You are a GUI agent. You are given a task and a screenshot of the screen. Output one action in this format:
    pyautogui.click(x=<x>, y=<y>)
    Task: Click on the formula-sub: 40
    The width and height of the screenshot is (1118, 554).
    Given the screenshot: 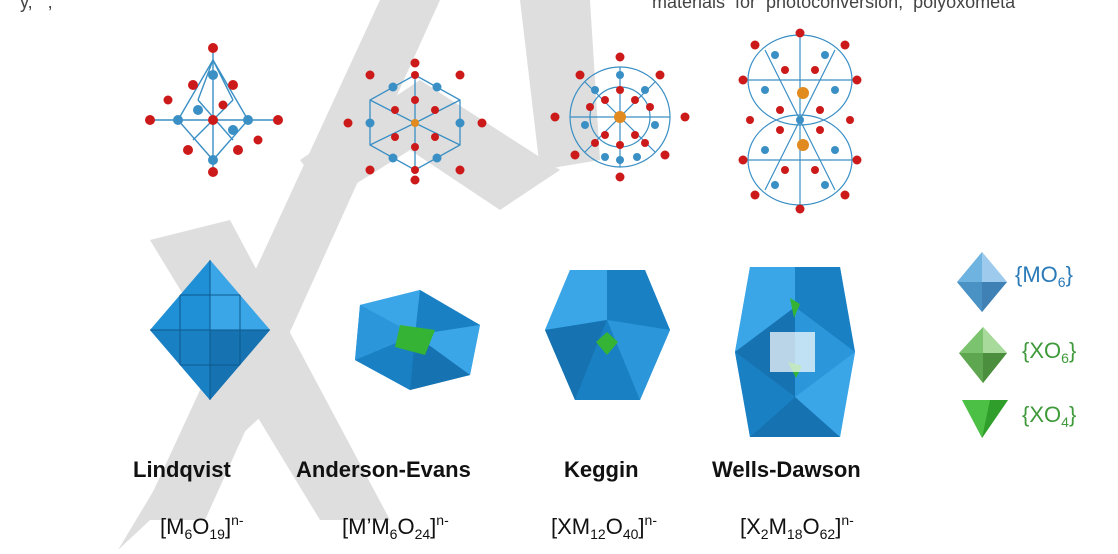 What is the action you would take?
    pyautogui.click(x=630, y=534)
    